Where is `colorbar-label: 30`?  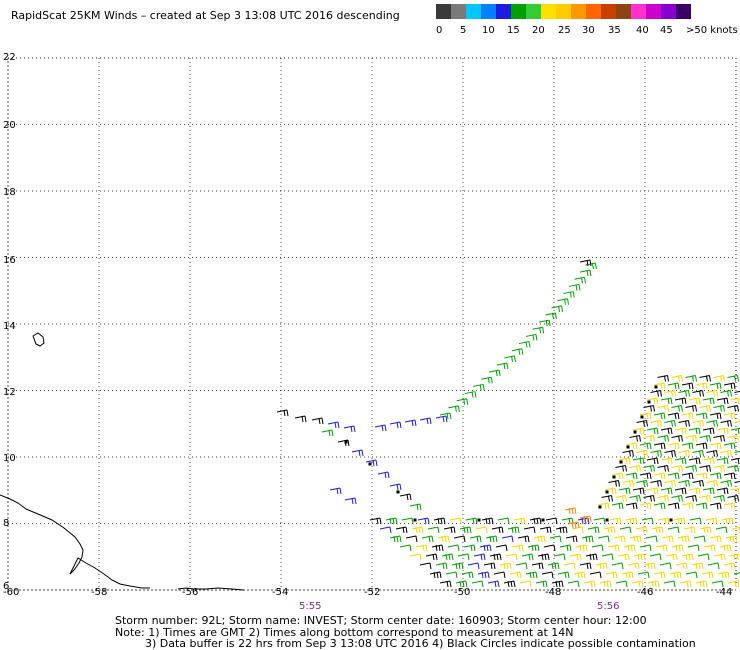 colorbar-label: 30 is located at coordinates (588, 30).